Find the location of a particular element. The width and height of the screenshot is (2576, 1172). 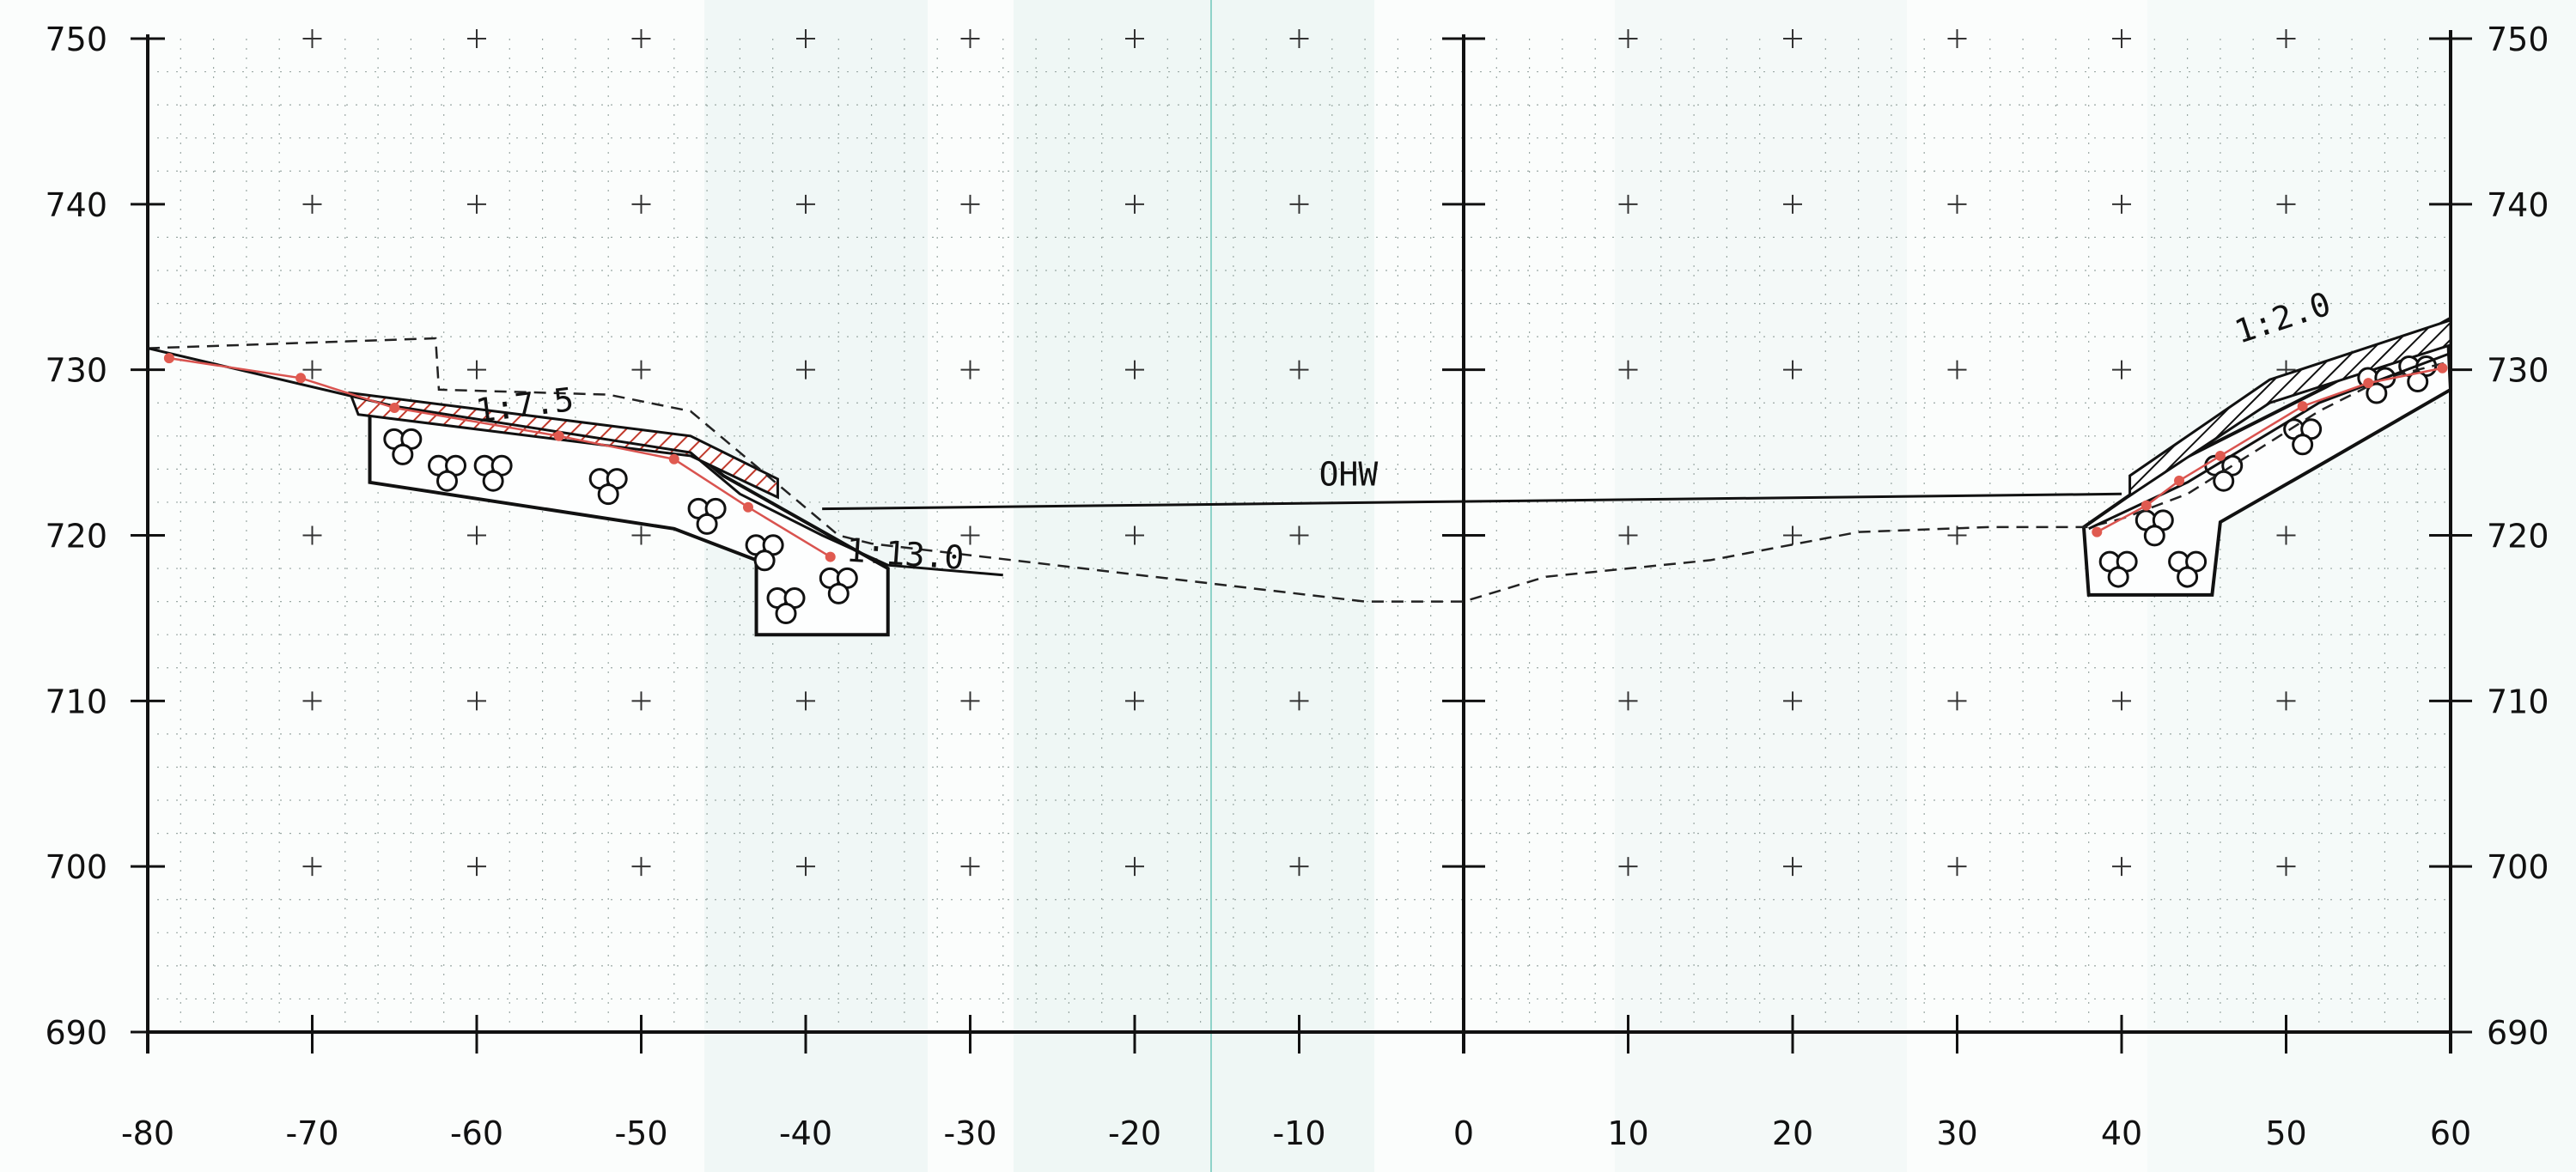

x-tick-label: -30 is located at coordinates (969, 1133).